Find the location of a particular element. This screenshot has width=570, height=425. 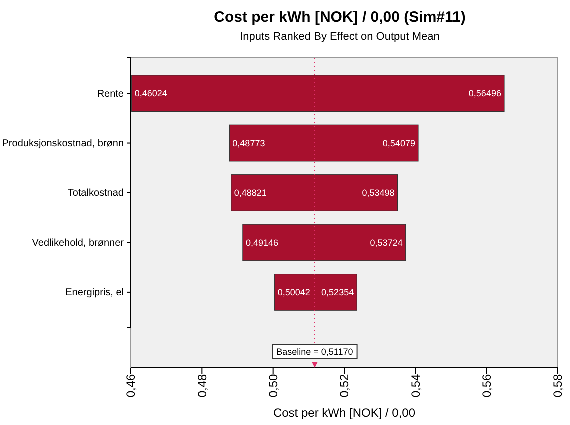

y-tick-label: Totalkostnad is located at coordinates (96, 194).